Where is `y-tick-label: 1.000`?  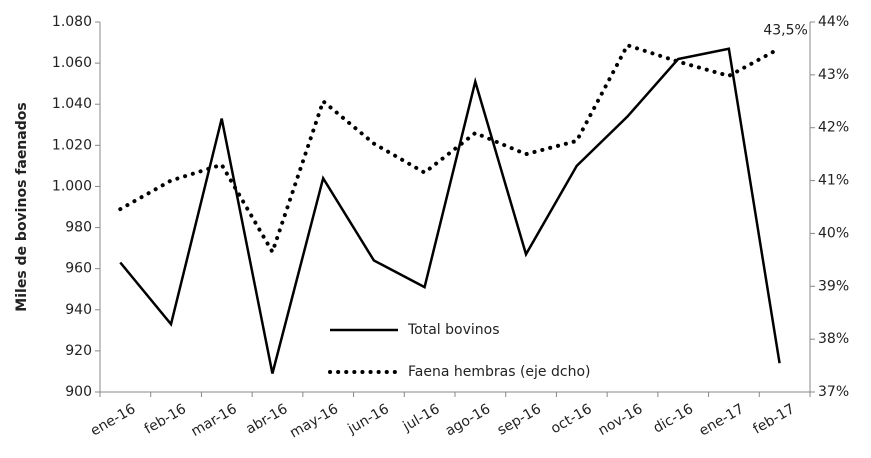 y-tick-label: 1.000 is located at coordinates (72, 186).